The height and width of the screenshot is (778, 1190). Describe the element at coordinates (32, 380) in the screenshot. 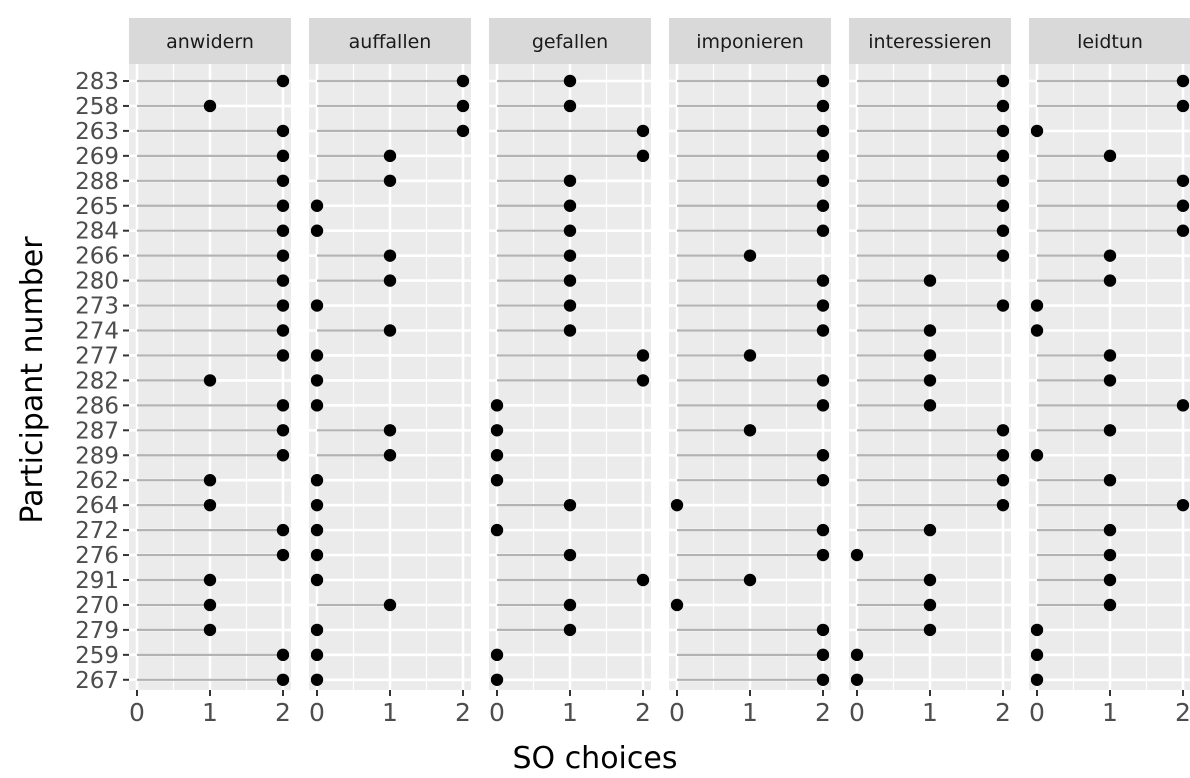

I see `y-axis-title: Participant number` at that location.